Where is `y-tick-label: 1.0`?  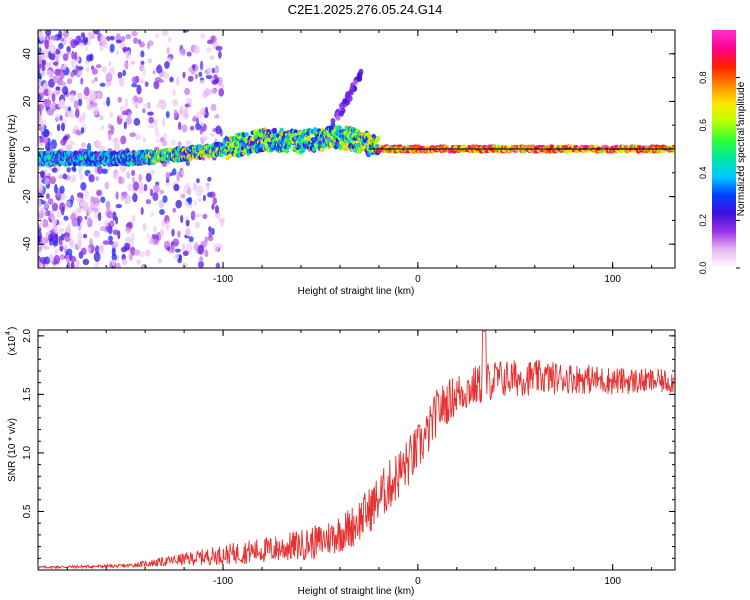
y-tick-label: 1.0 is located at coordinates (27, 453).